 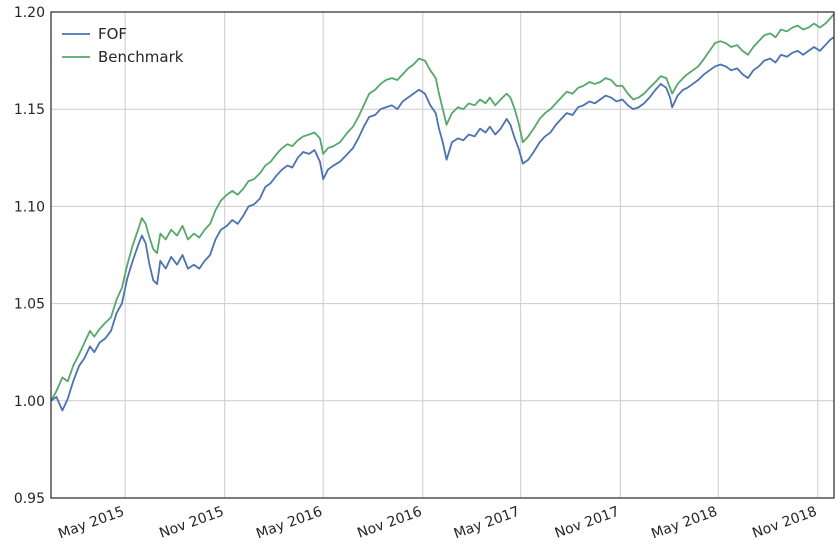 I want to click on legend-label-benchmark: Benchmark, so click(x=141, y=57).